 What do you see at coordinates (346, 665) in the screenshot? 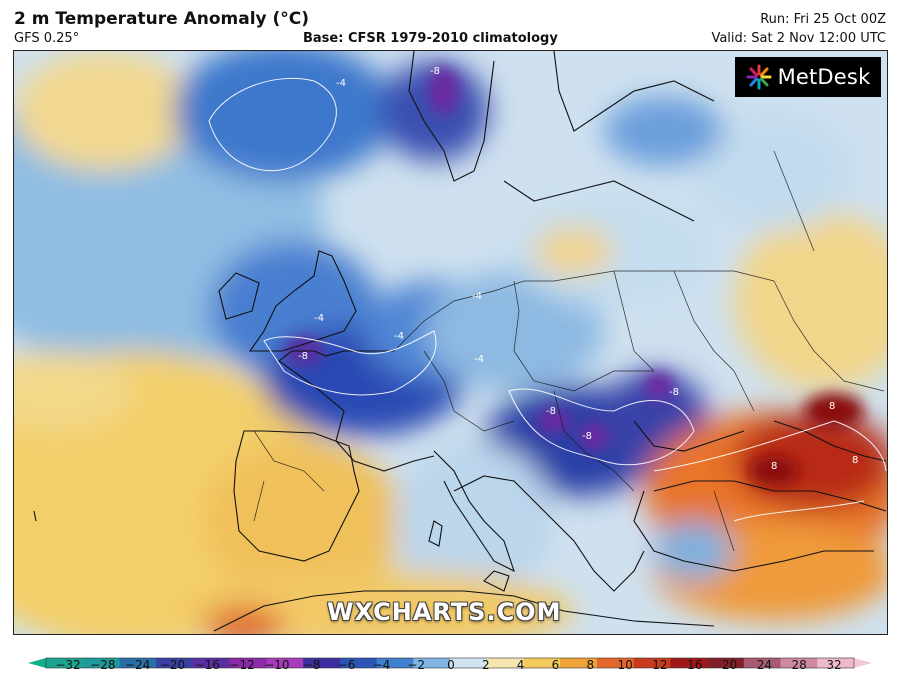
I see `colorbar-tick-label: −6` at bounding box center [346, 665].